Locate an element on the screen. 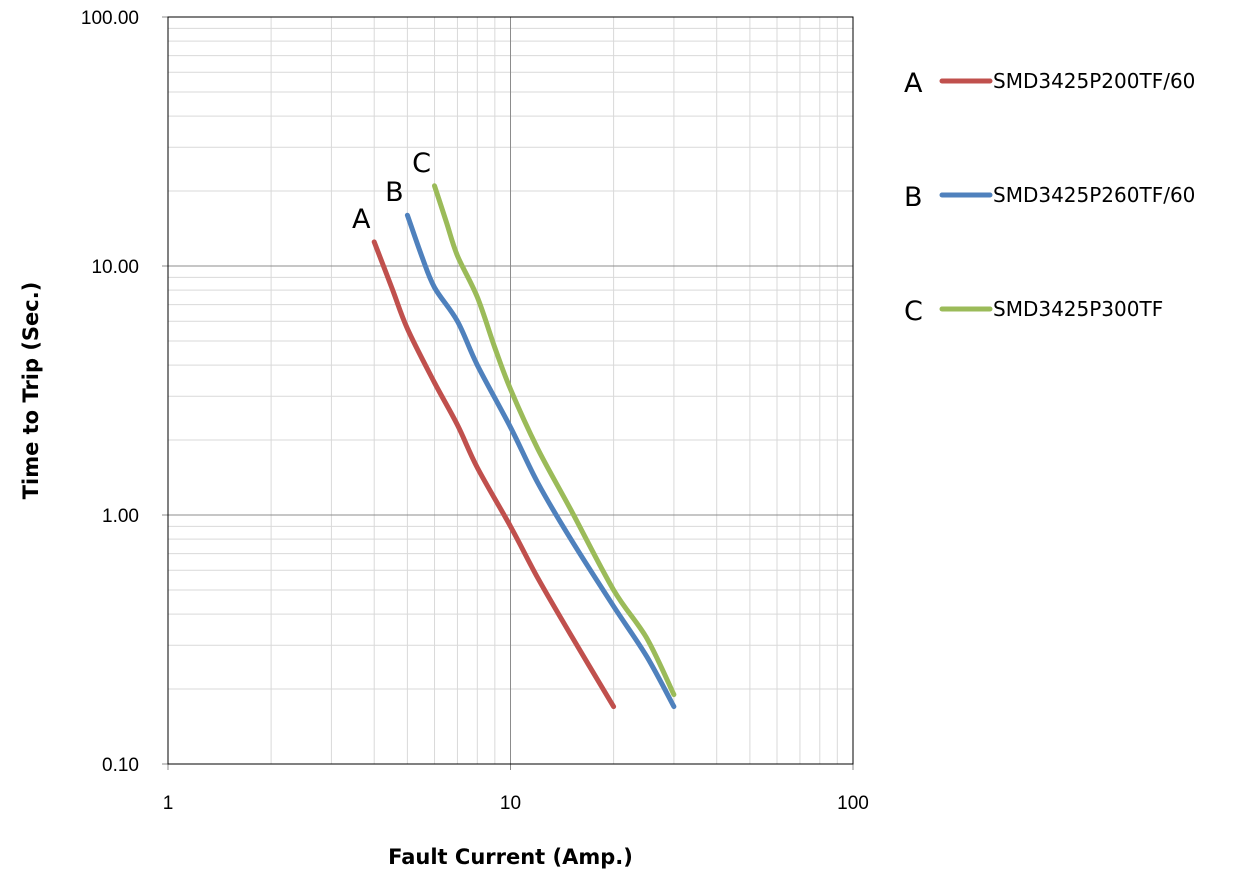 This screenshot has height=874, width=1260. curve-labels: ABC is located at coordinates (391, 191).